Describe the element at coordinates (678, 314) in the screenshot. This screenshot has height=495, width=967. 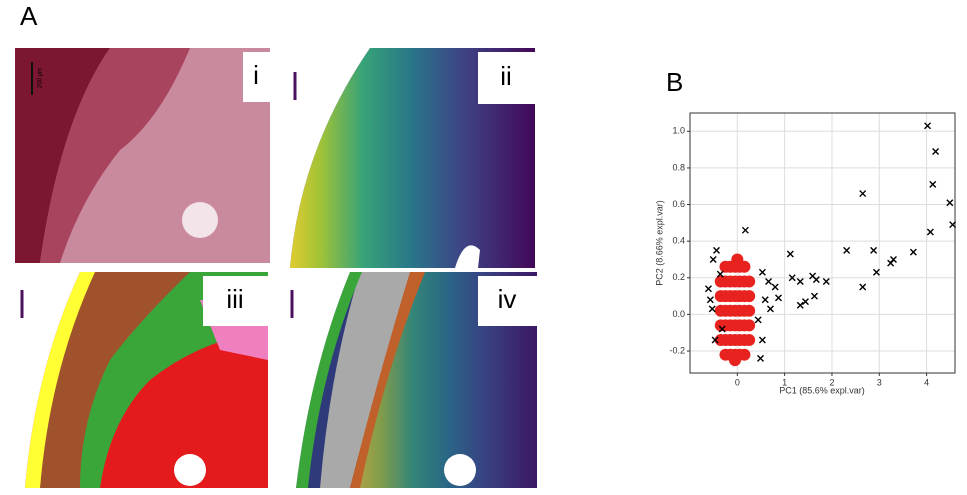
I see `y-tick-label: 0.0` at that location.